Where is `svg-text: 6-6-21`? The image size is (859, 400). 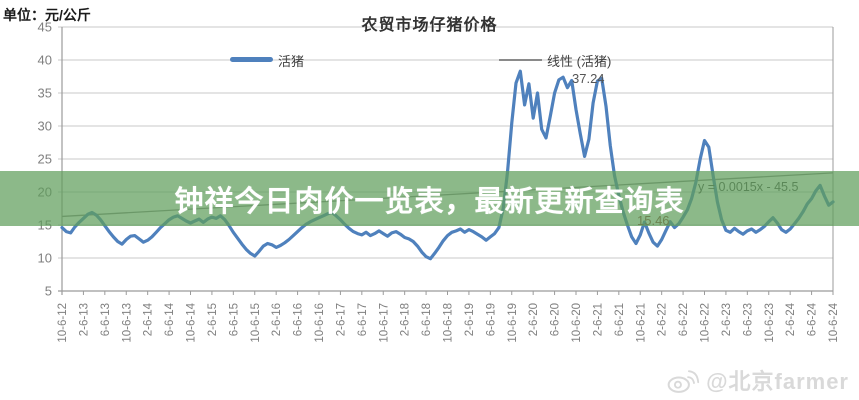 svg-text: 6-6-21 is located at coordinates (620, 319).